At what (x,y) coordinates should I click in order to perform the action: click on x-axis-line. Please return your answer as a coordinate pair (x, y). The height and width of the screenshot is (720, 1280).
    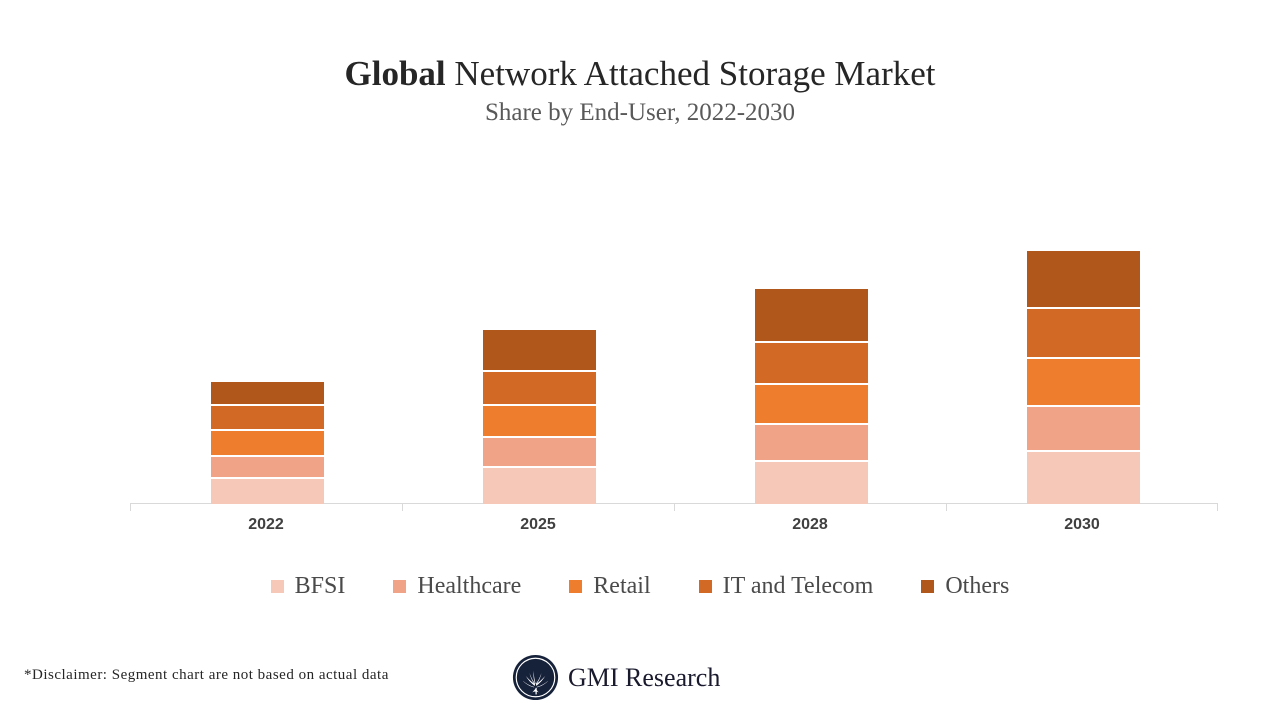
    Looking at the image, I should click on (674, 503).